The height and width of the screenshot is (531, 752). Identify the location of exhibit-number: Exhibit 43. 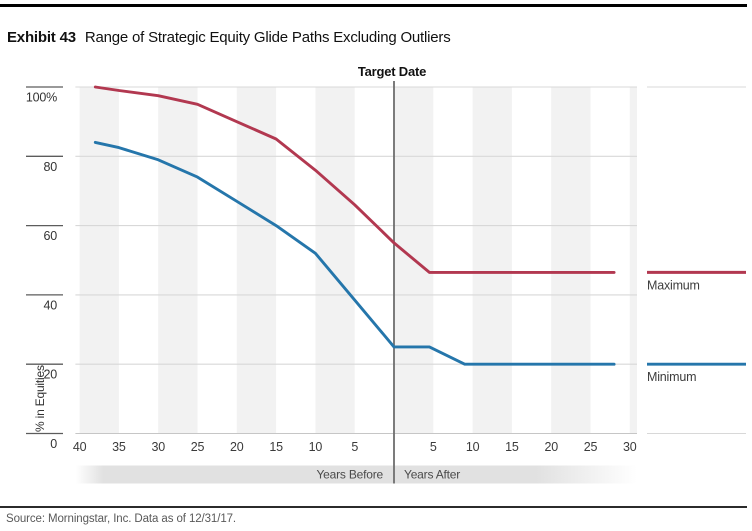
(41, 37).